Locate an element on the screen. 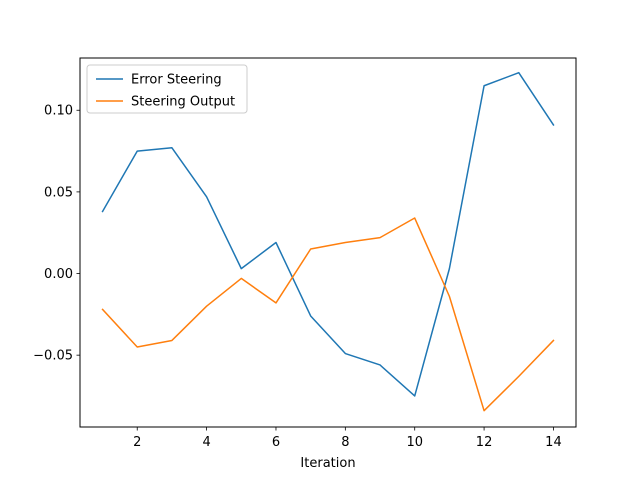  legend-box is located at coordinates (167, 89).